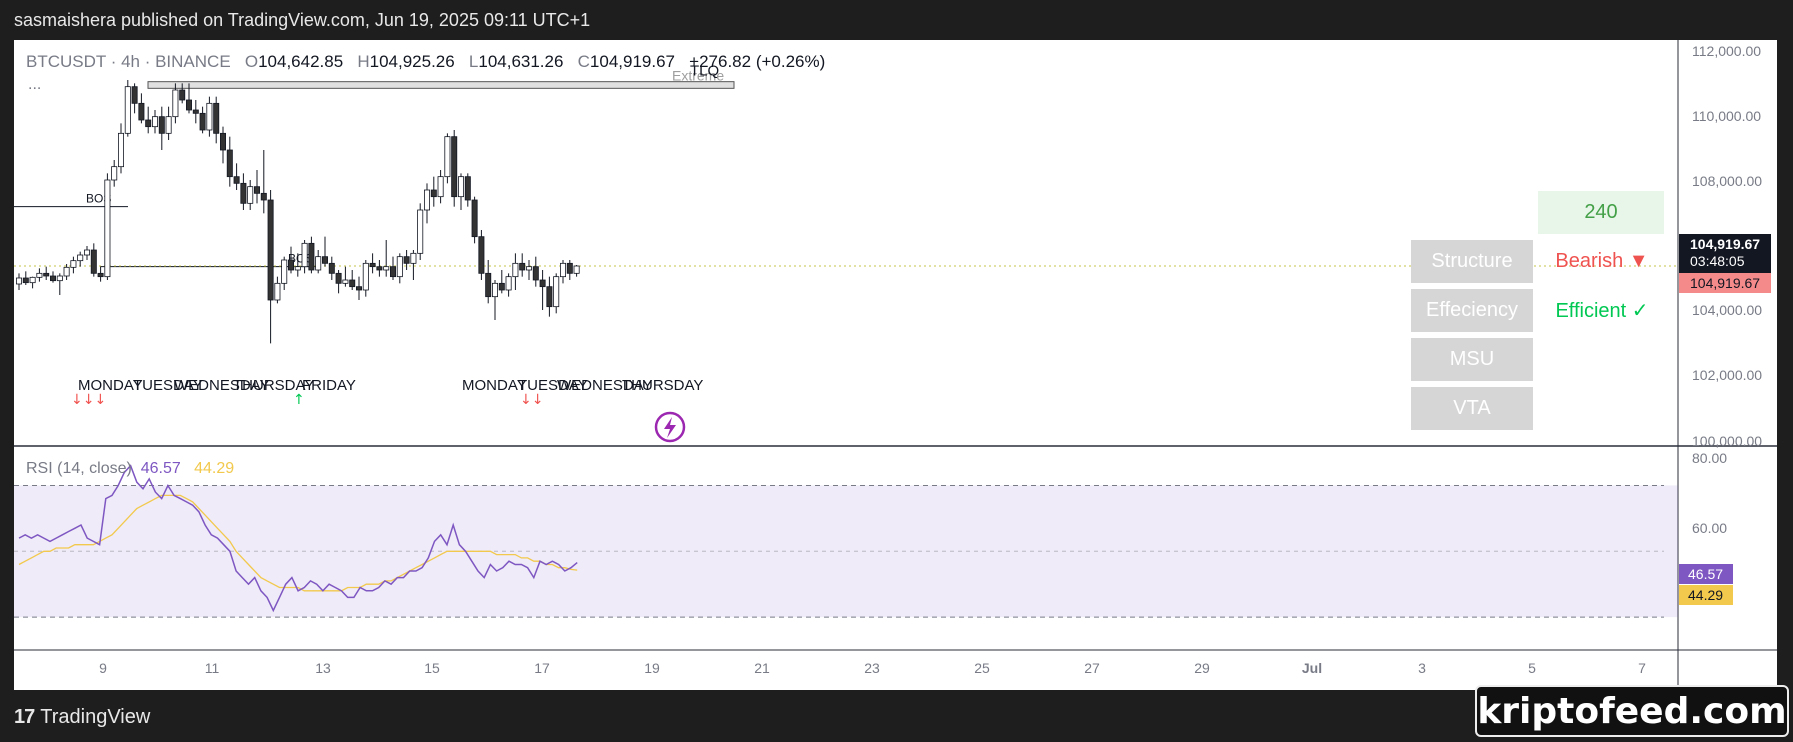 The image size is (1793, 742). I want to click on tradingview-logo-icon: 17, so click(24, 717).